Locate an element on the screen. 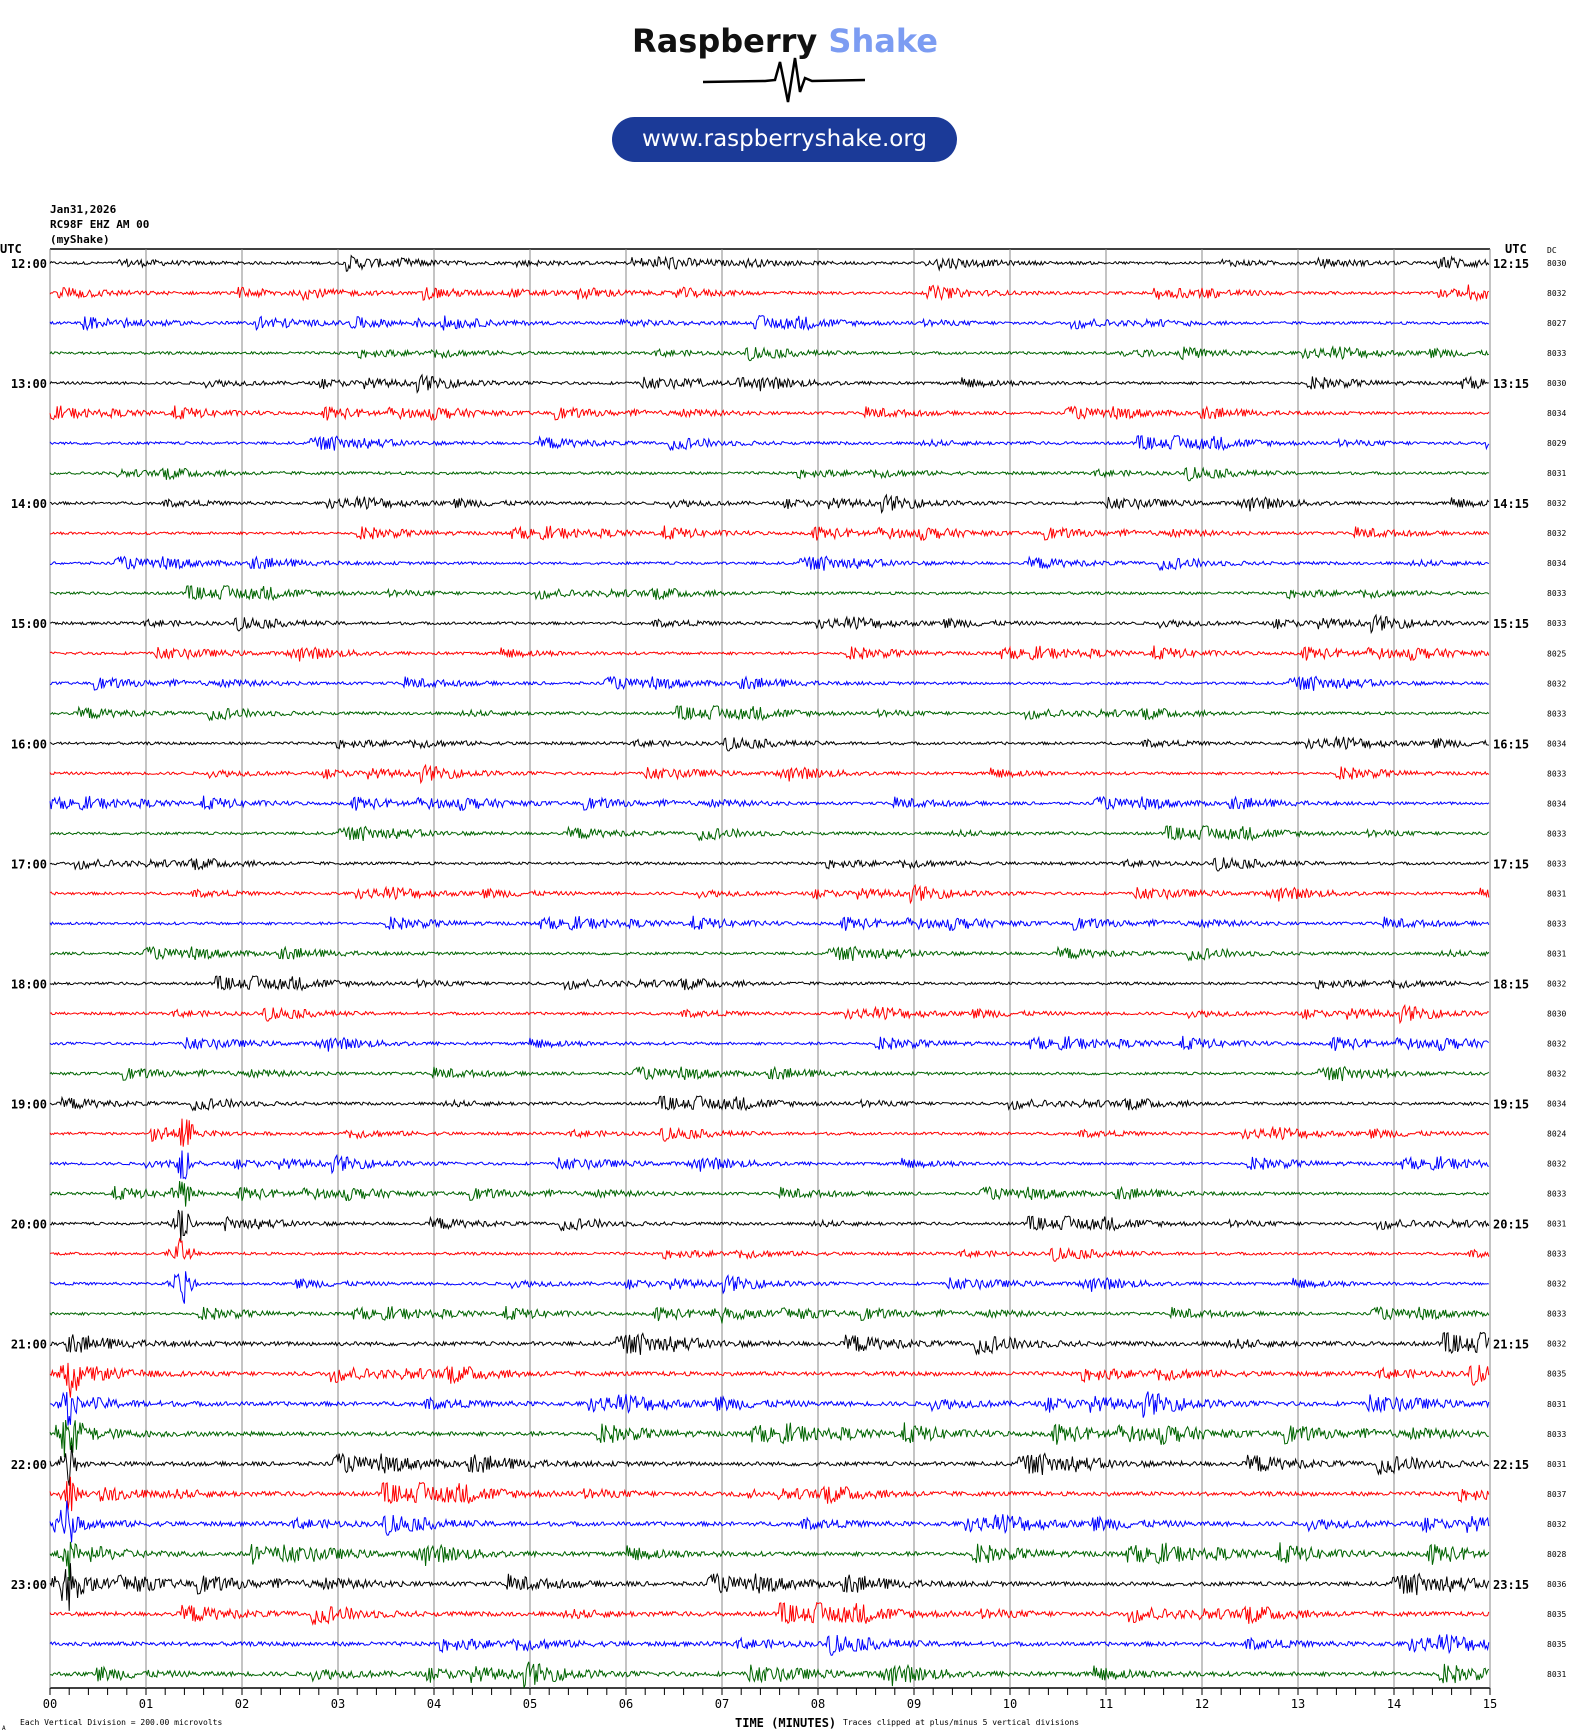 The width and height of the screenshot is (1570, 1732). right-hour-label: 18:15 is located at coordinates (1511, 984).